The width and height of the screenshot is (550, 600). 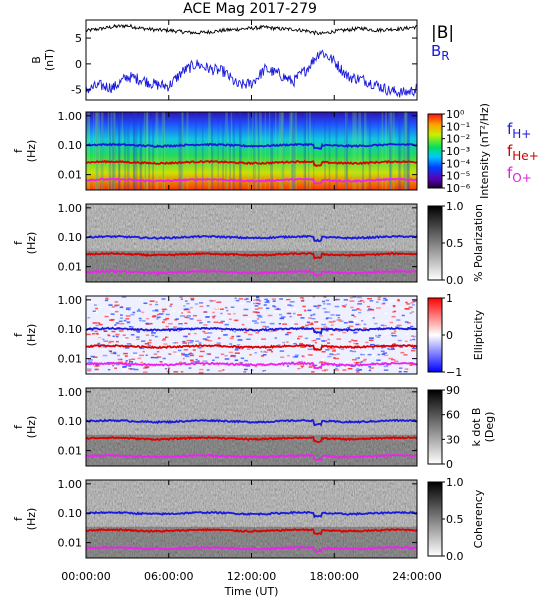 What do you see at coordinates (455, 280) in the screenshot?
I see `colorbar-tick-label: 0.0` at bounding box center [455, 280].